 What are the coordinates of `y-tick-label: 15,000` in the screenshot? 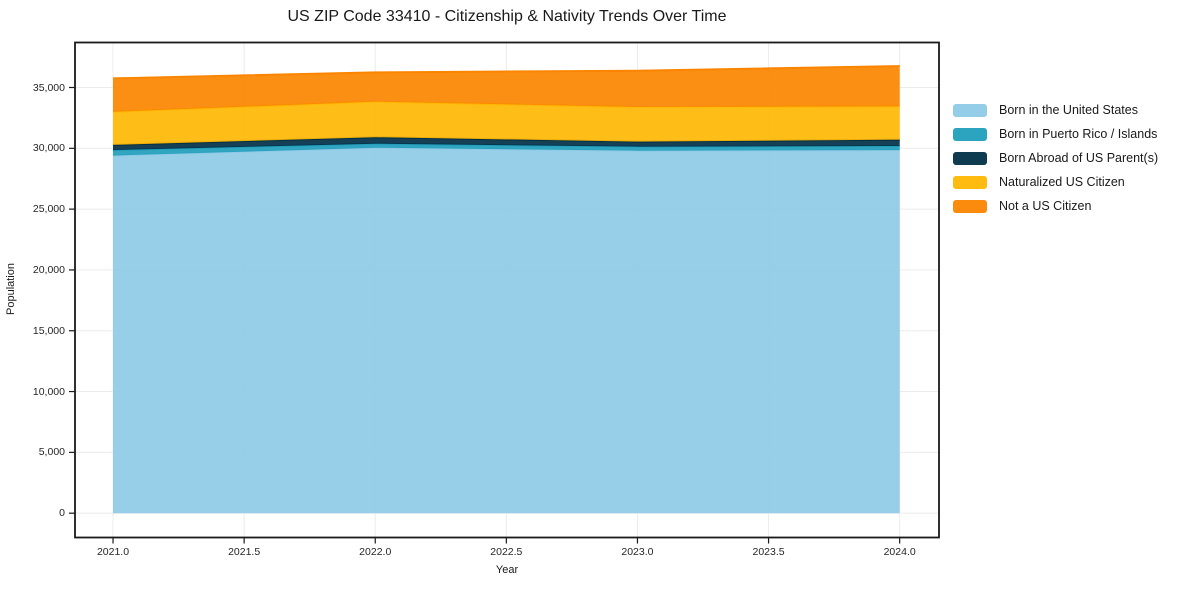 It's located at (48, 330).